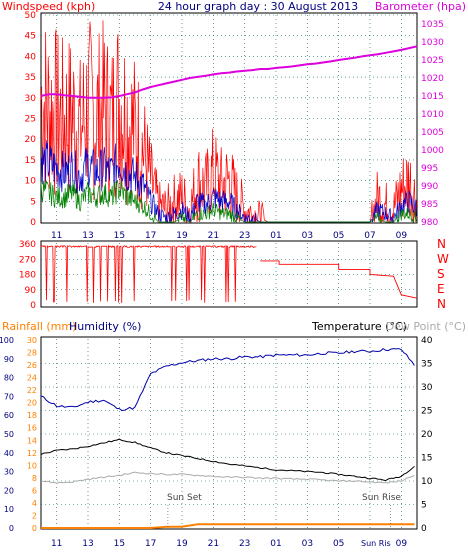 The image size is (468, 555). Describe the element at coordinates (441, 274) in the screenshot. I see `compass-label: S` at that location.